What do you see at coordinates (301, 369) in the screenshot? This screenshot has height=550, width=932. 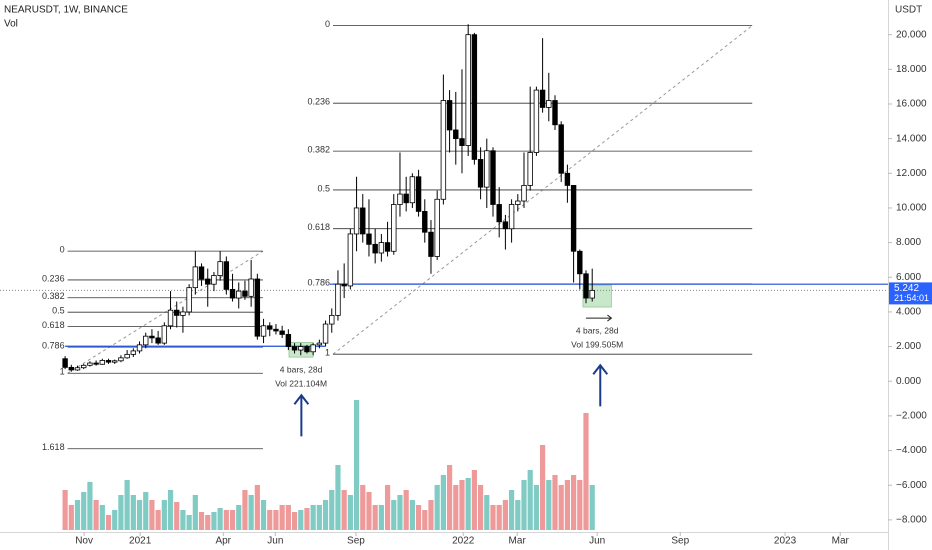 I see `measure-bars-label: 4 bars, 28d` at bounding box center [301, 369].